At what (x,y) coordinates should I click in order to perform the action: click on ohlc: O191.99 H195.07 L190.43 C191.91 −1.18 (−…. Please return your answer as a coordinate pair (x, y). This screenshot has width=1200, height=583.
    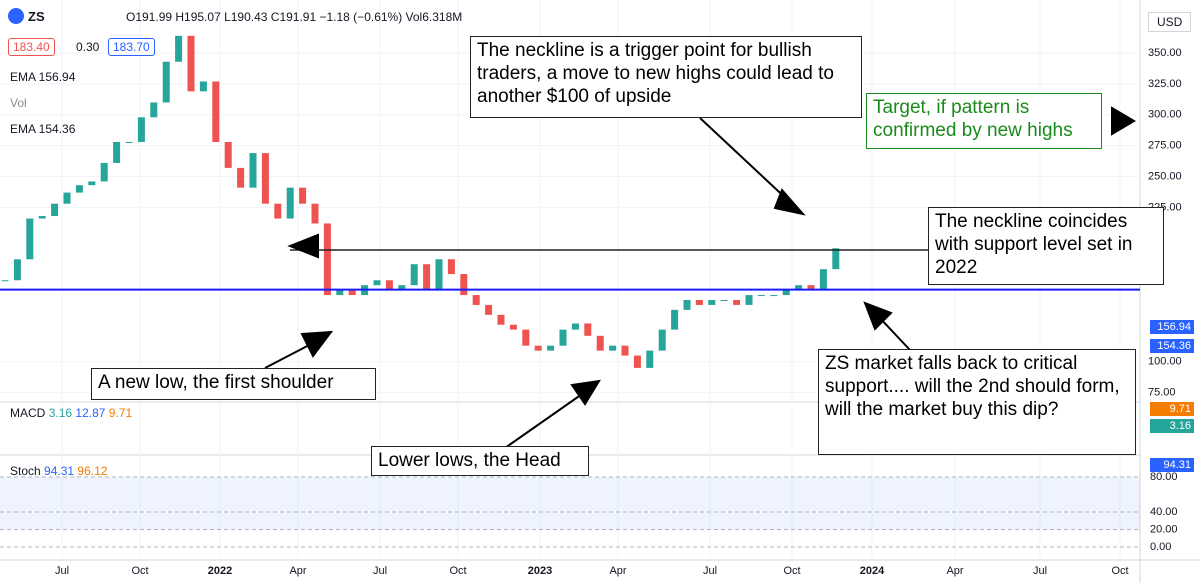
    Looking at the image, I should click on (294, 17).